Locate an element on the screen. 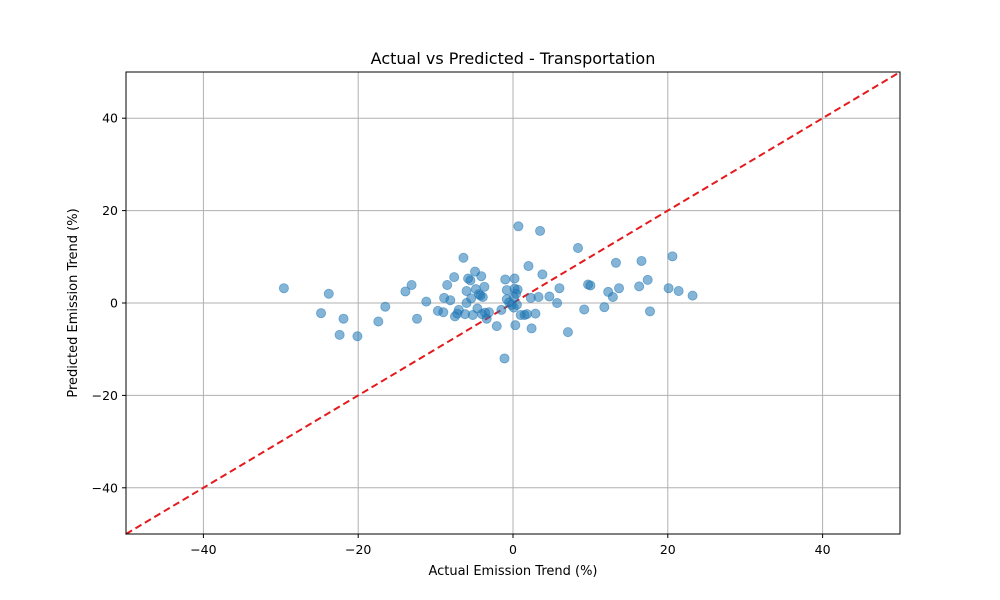 The image size is (1000, 600). y-axis-label: Predicted Emission Trend (%) is located at coordinates (73, 302).